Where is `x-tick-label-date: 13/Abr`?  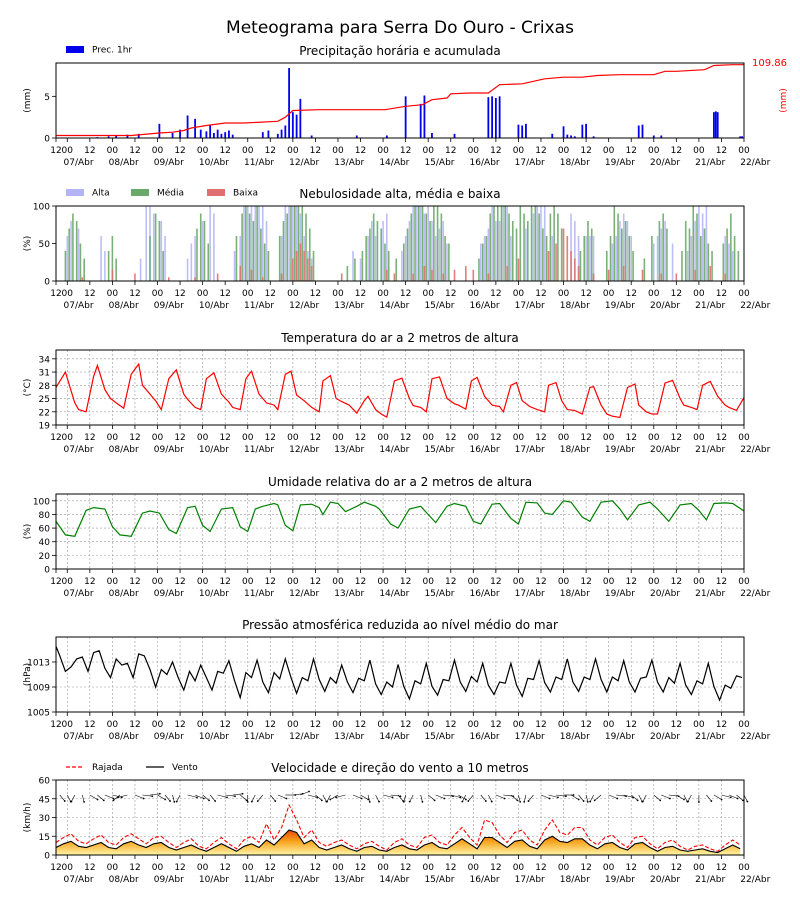
x-tick-label-date: 13/Abr is located at coordinates (349, 594).